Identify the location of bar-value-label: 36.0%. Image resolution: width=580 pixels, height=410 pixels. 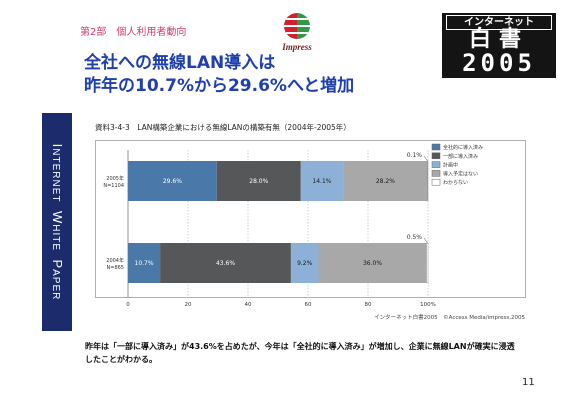
(372, 263).